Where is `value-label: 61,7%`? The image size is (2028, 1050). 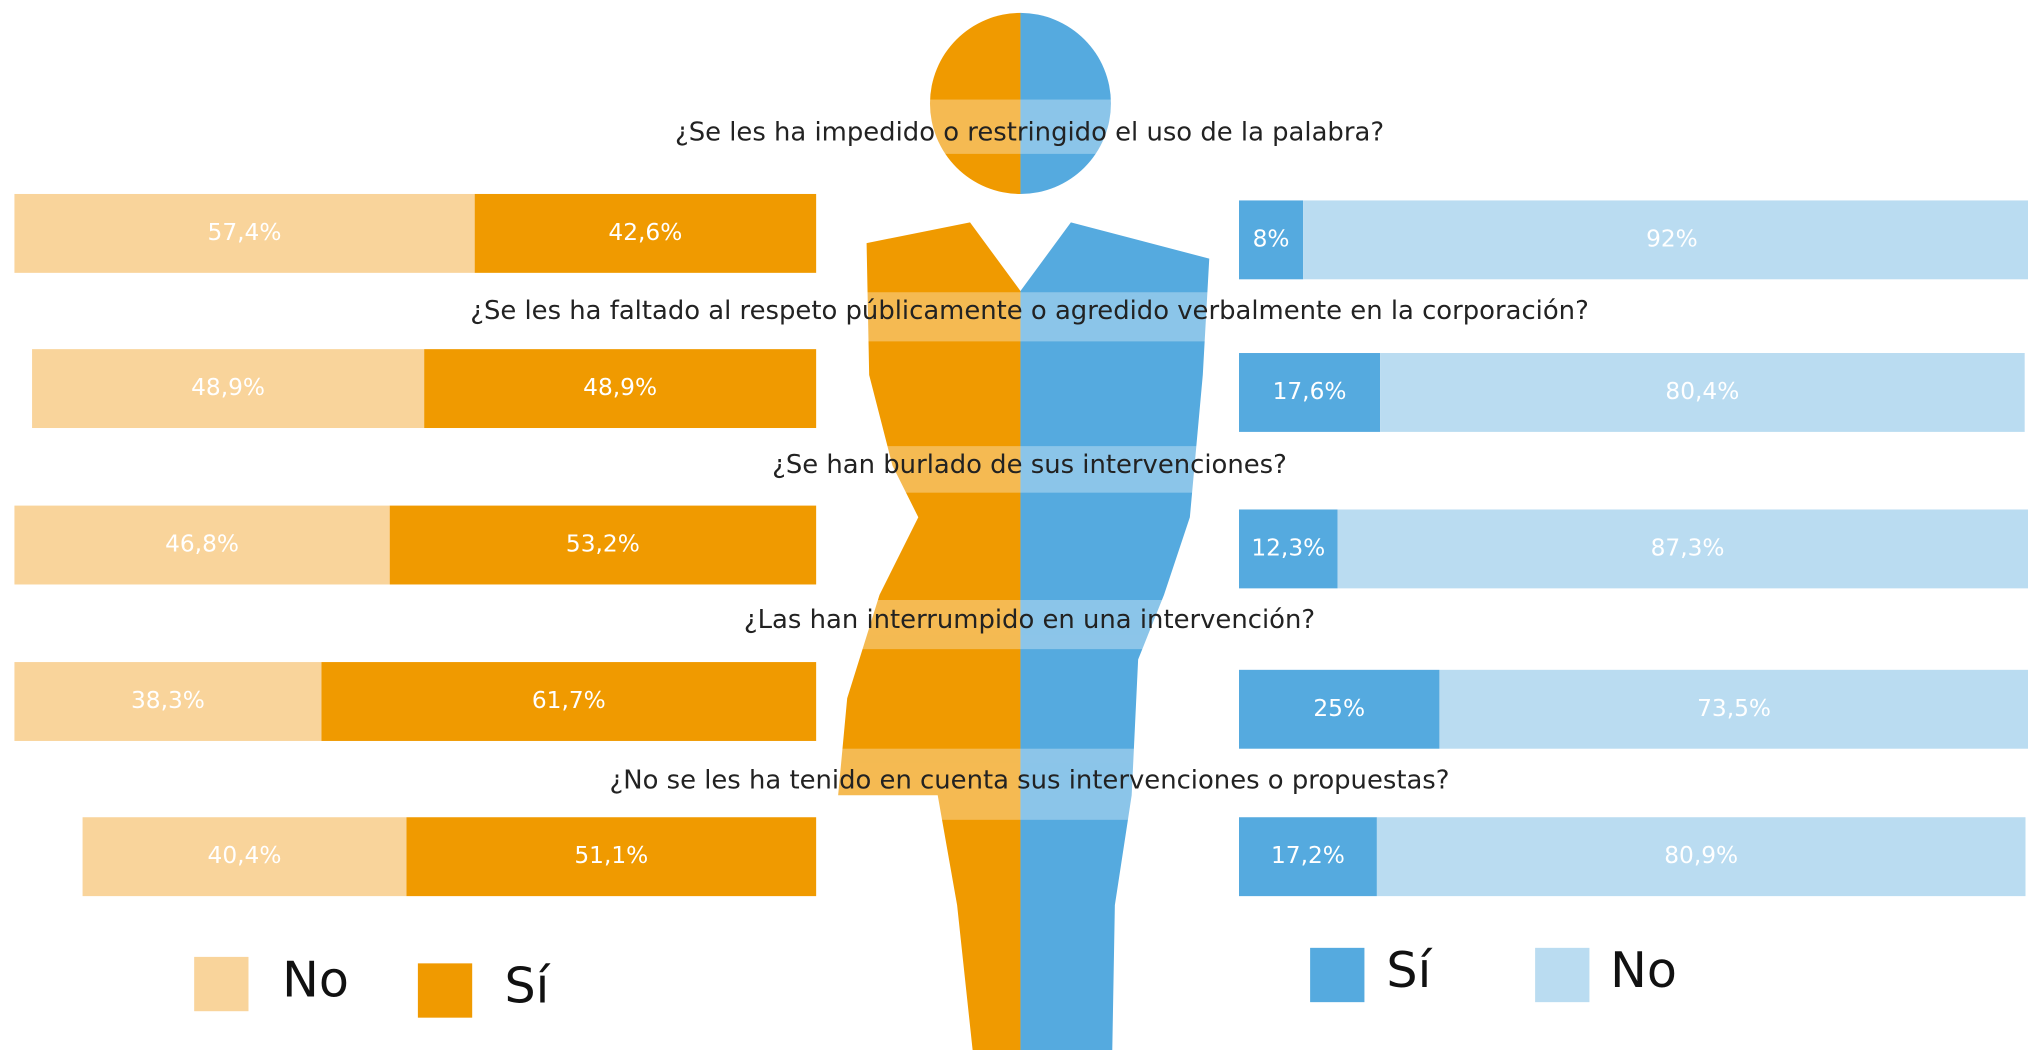
value-label: 61,7% is located at coordinates (569, 700).